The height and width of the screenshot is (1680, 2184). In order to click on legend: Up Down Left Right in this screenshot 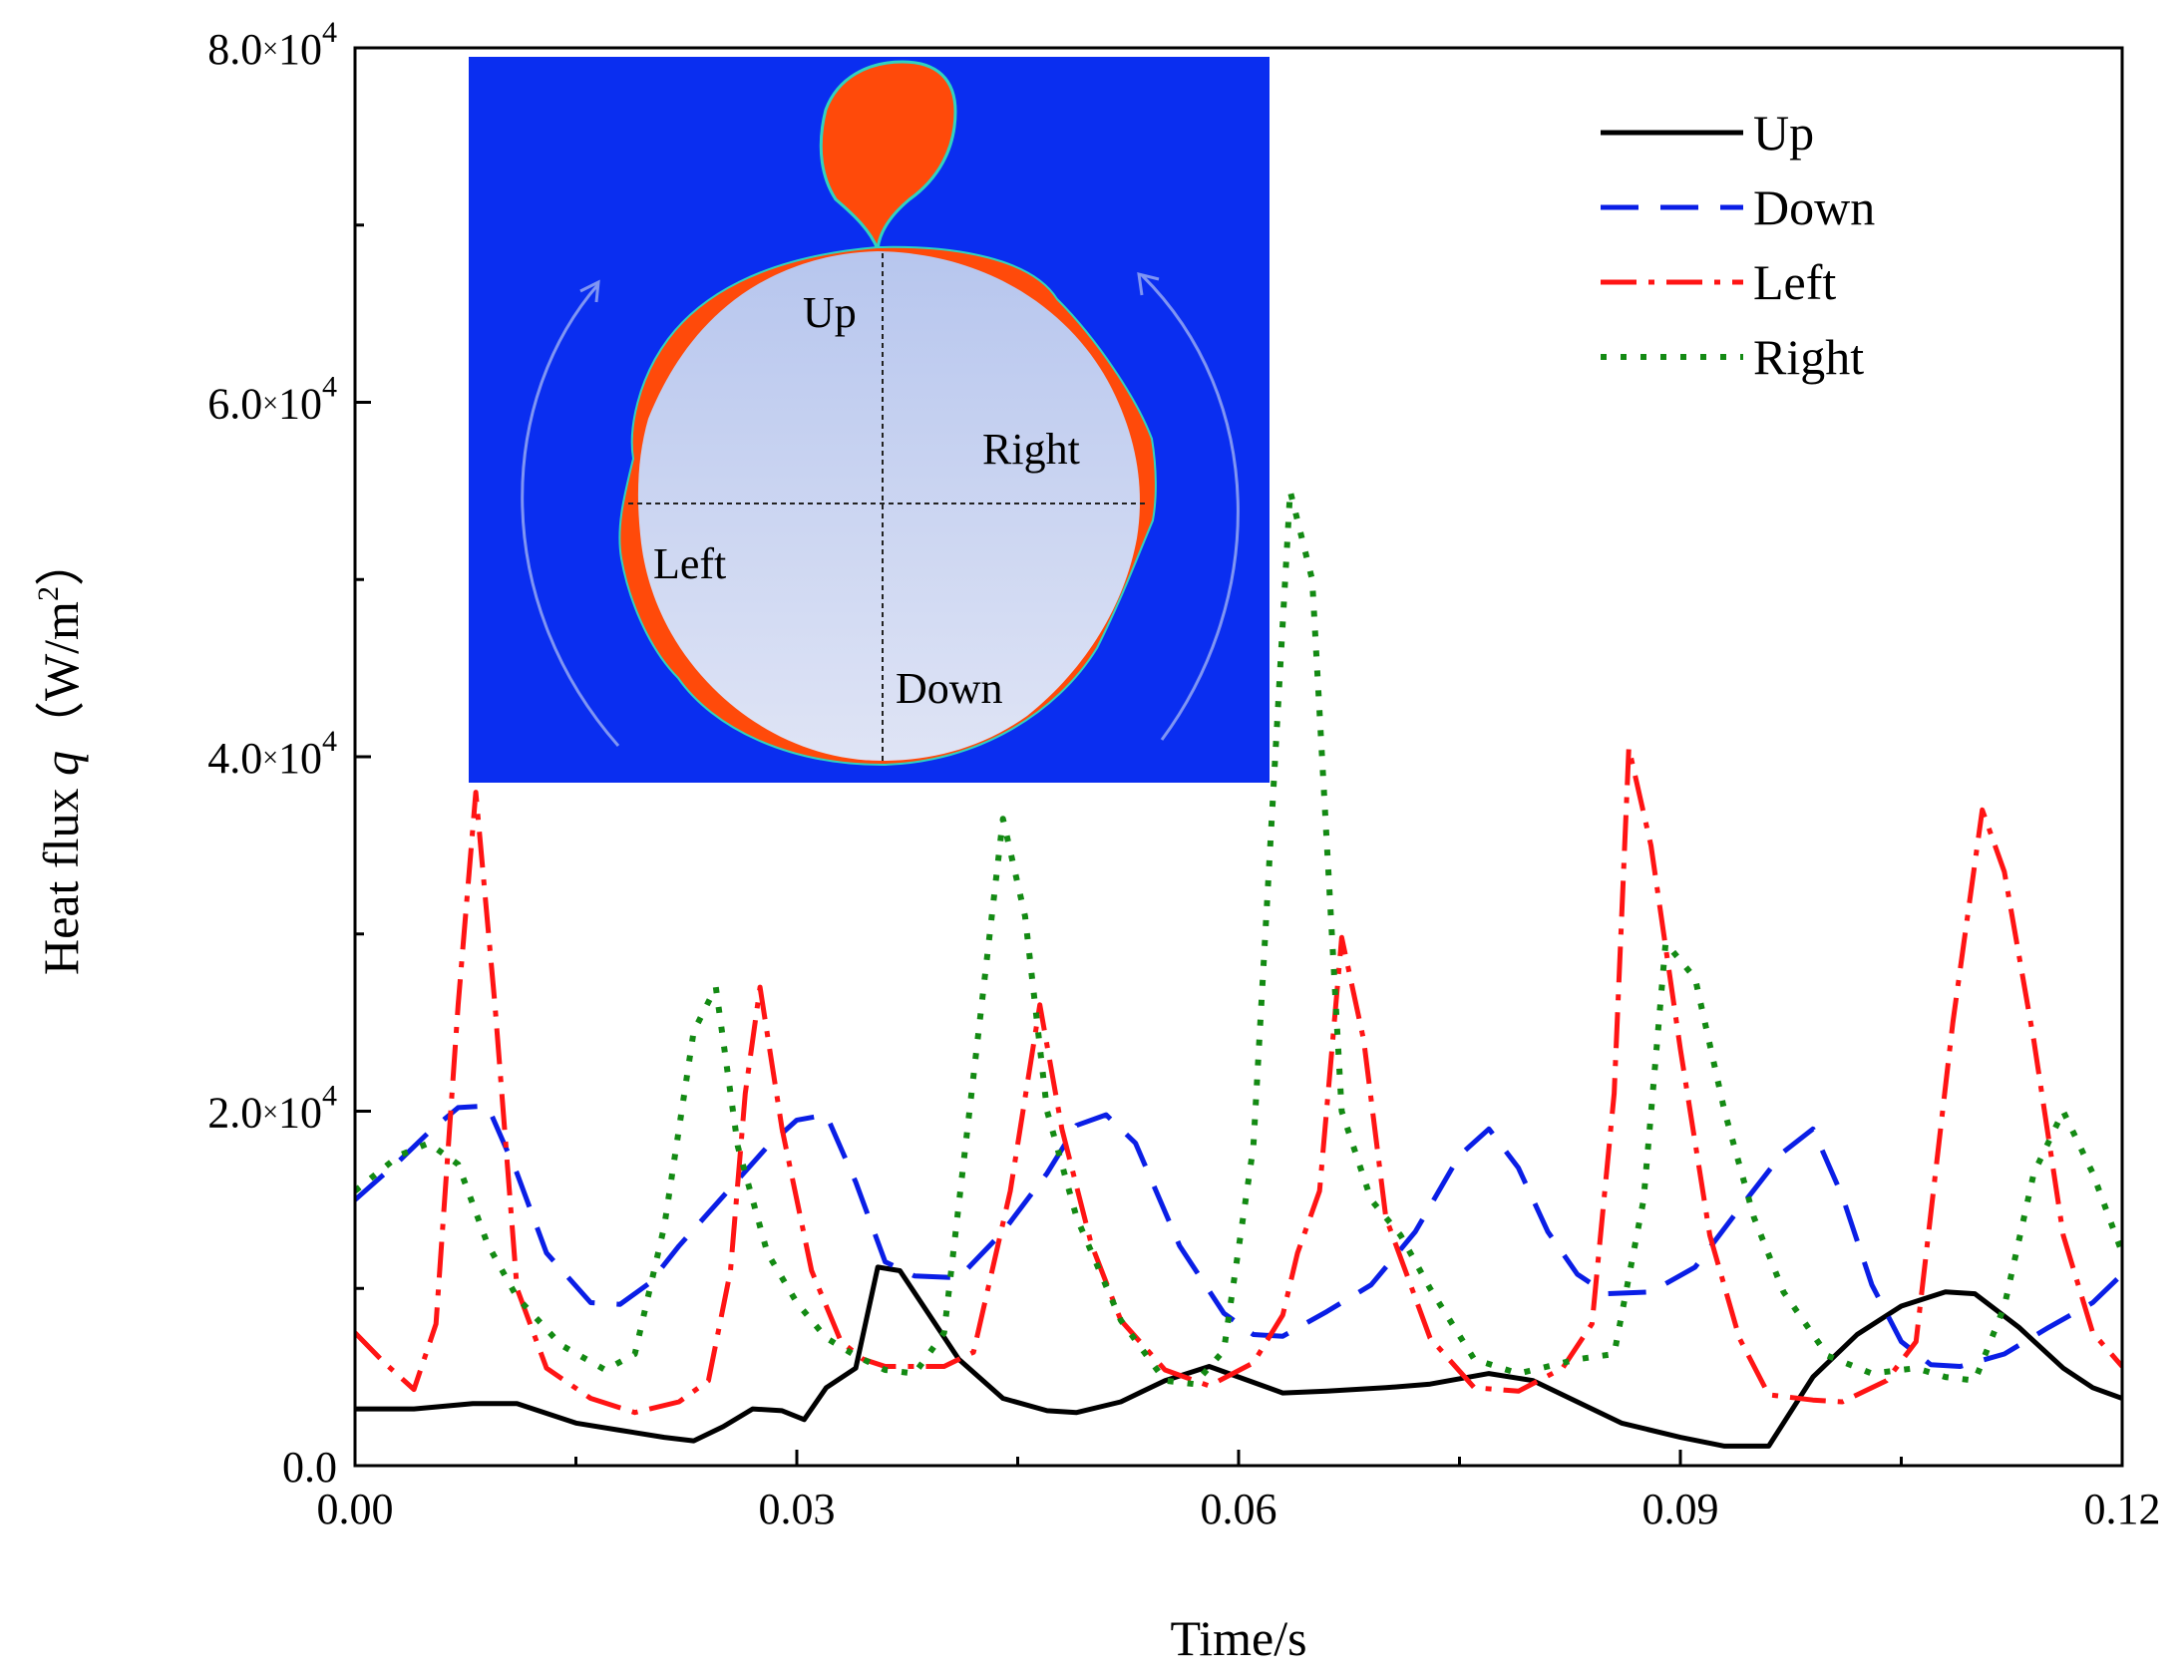, I will do `click(1738, 245)`.